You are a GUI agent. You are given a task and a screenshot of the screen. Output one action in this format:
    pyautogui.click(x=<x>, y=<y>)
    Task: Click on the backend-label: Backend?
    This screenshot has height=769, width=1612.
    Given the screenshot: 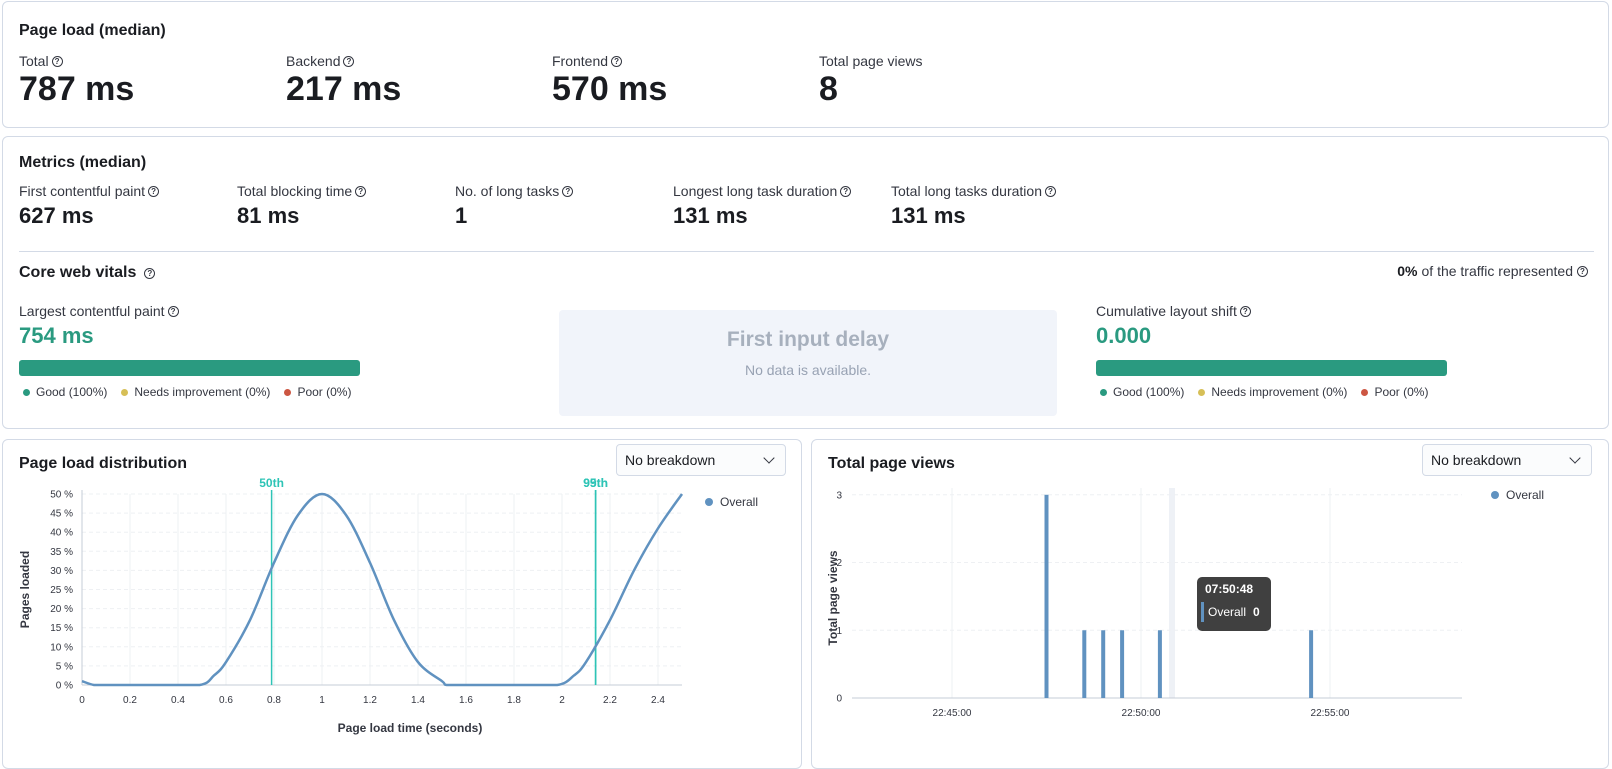 What is the action you would take?
    pyautogui.click(x=320, y=61)
    